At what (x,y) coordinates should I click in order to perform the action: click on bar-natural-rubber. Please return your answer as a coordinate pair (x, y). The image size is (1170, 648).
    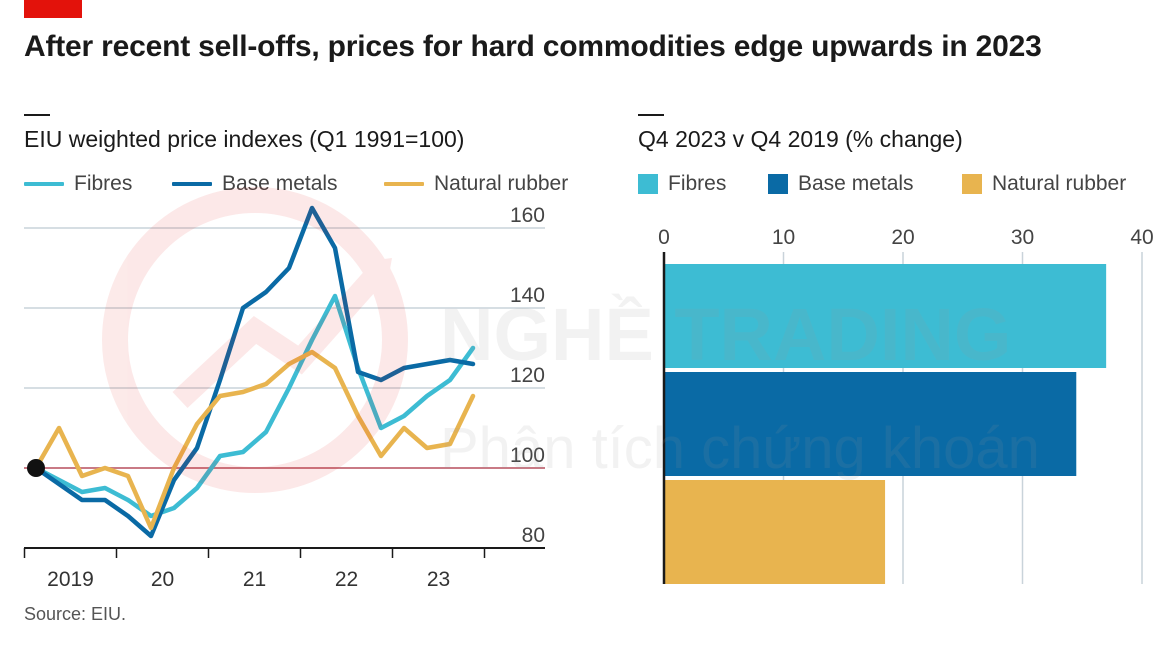
    Looking at the image, I should click on (775, 532).